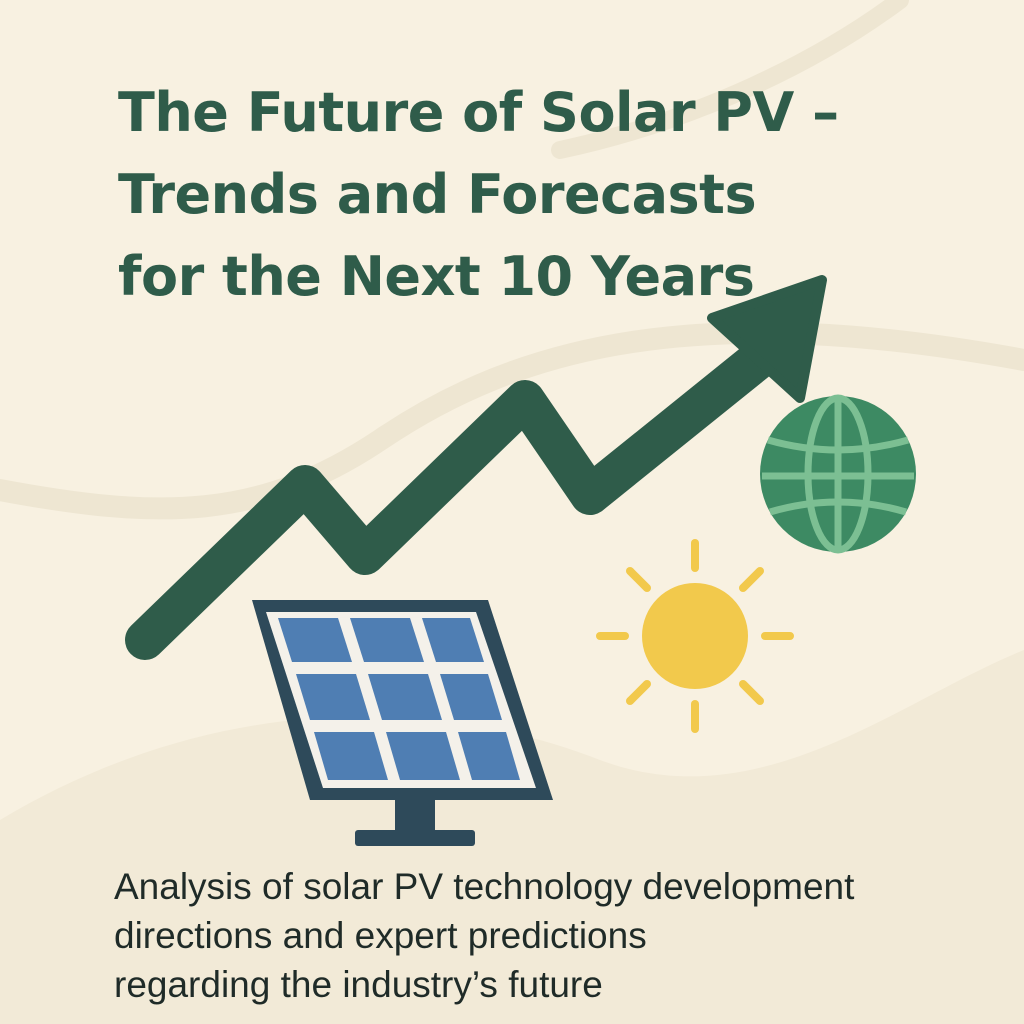 The width and height of the screenshot is (1024, 1024). I want to click on title-line-3: for the Next 10 Years, so click(436, 276).